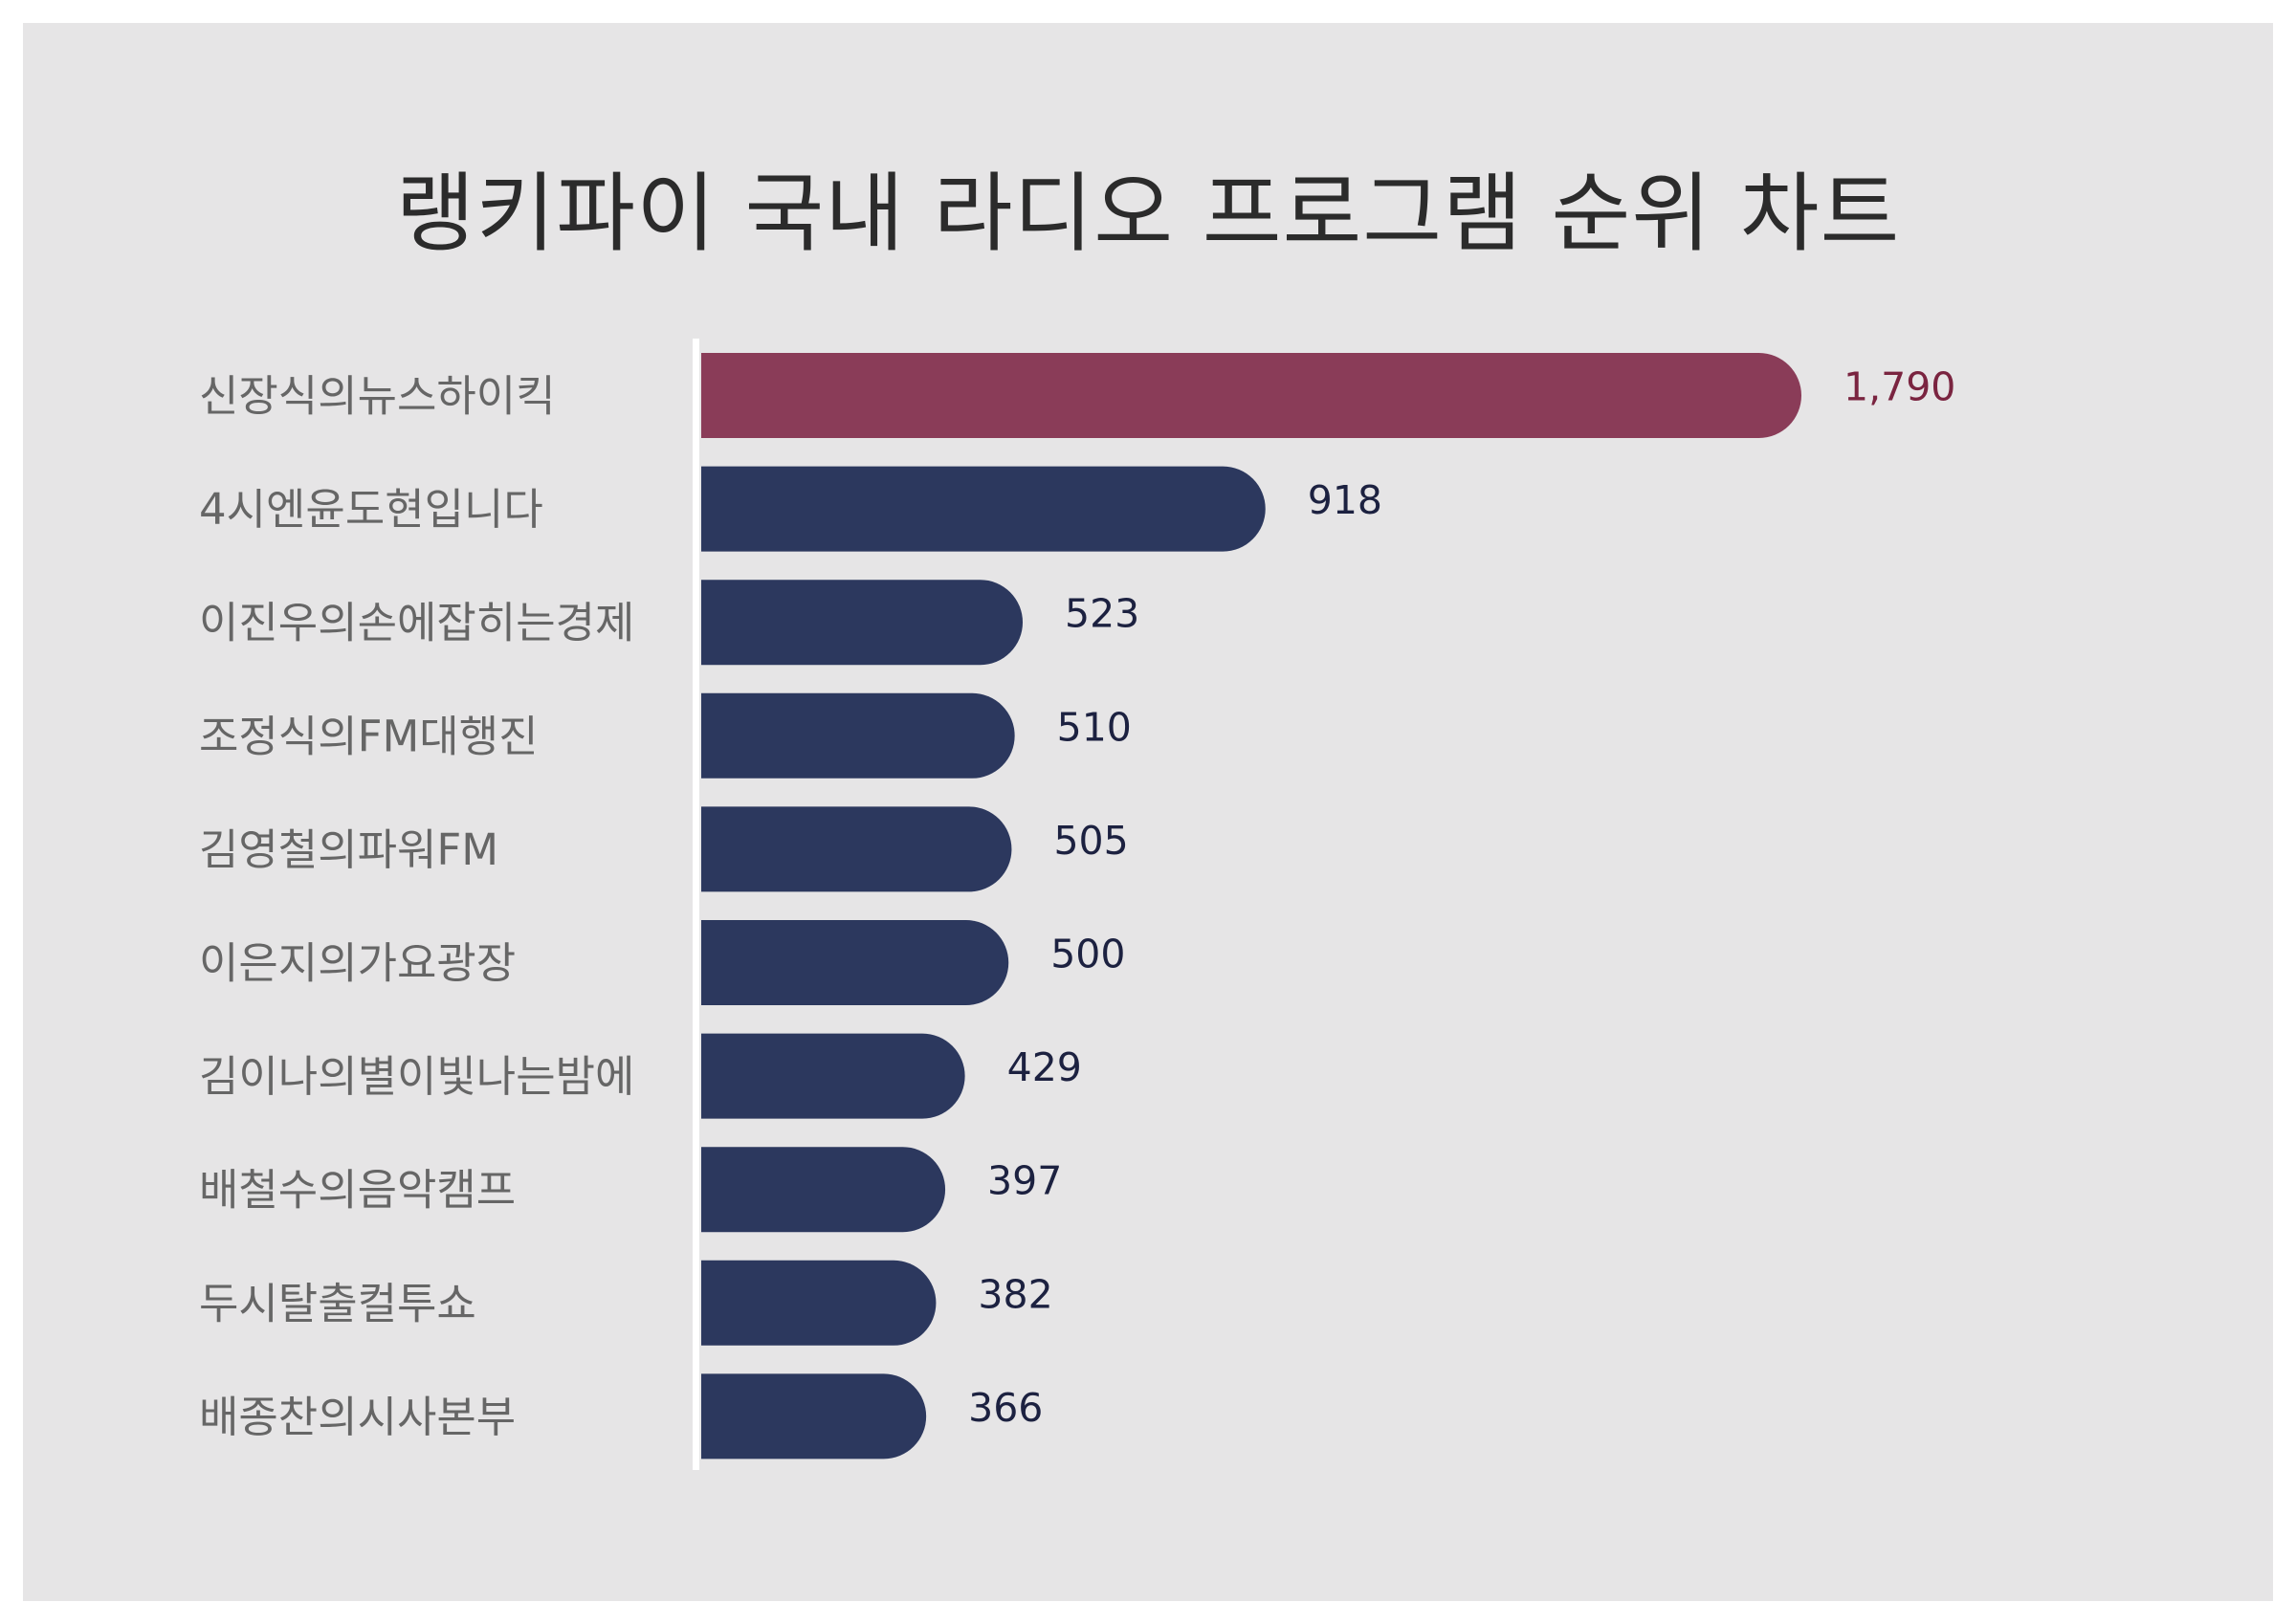 This screenshot has width=2296, height=1624. I want to click on chart-title: 랭키파이 국내 라디오 프로그램 순위 차트, so click(1148, 214).